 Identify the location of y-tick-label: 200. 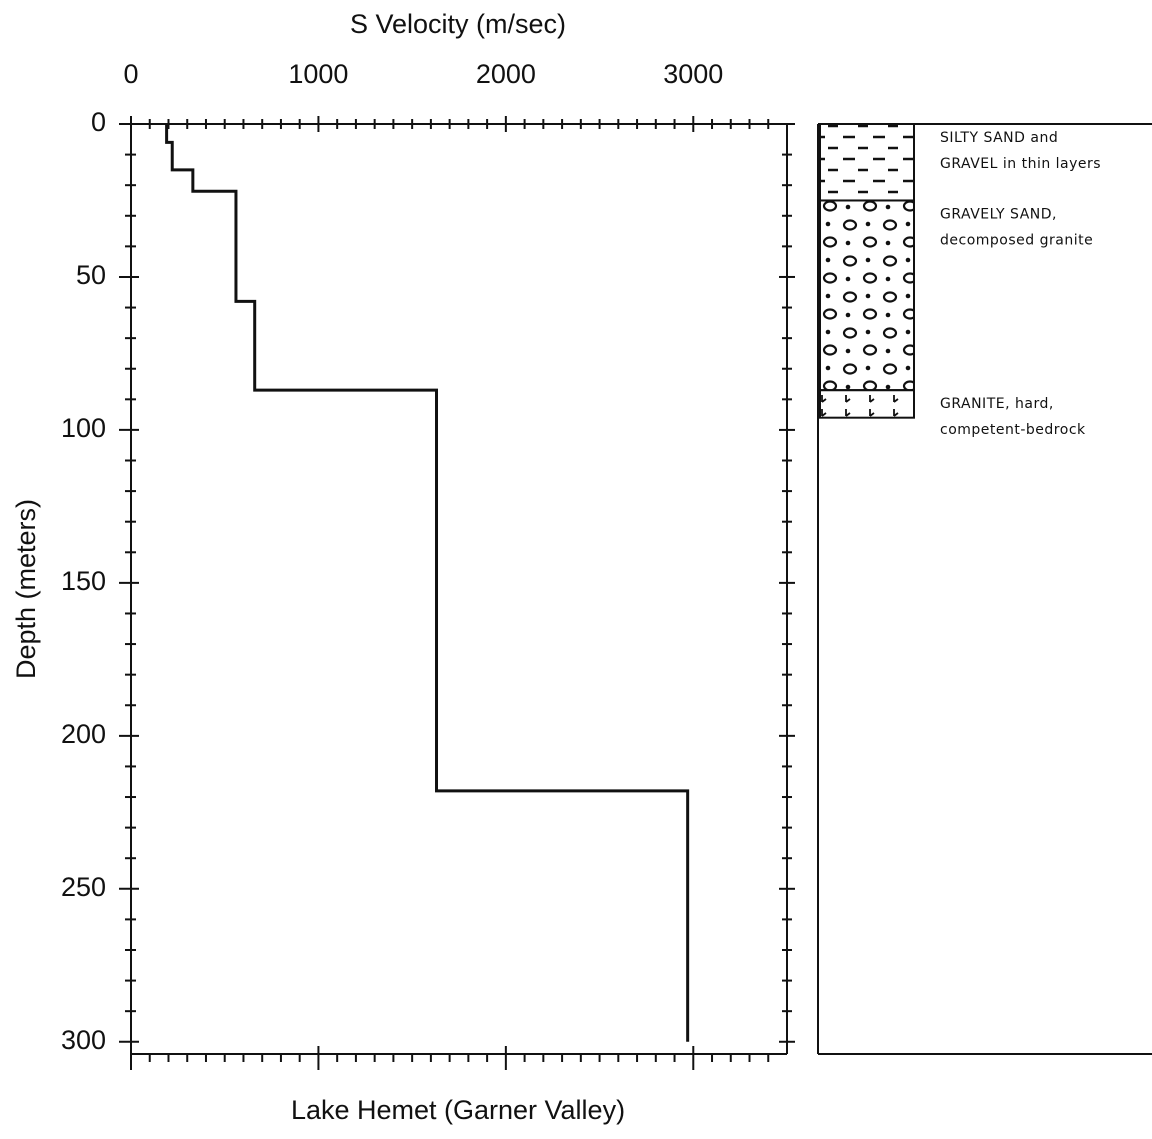
(83, 734).